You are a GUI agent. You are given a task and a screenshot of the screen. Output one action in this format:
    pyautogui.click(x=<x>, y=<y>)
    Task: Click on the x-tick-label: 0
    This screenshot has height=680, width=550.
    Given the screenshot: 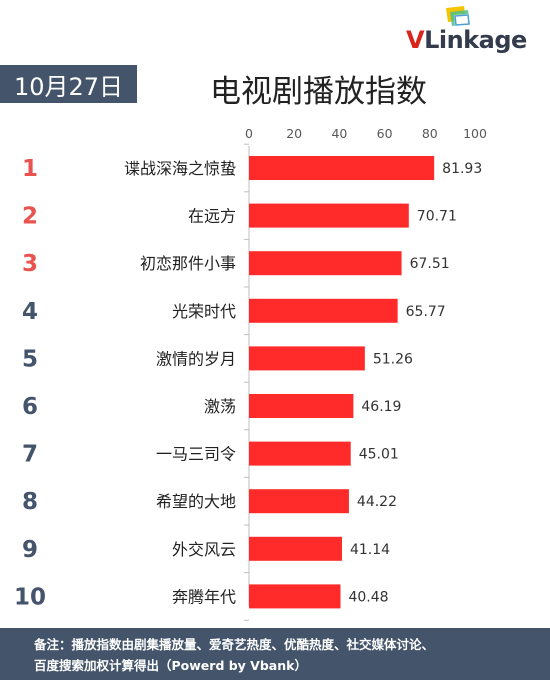 What is the action you would take?
    pyautogui.click(x=249, y=133)
    